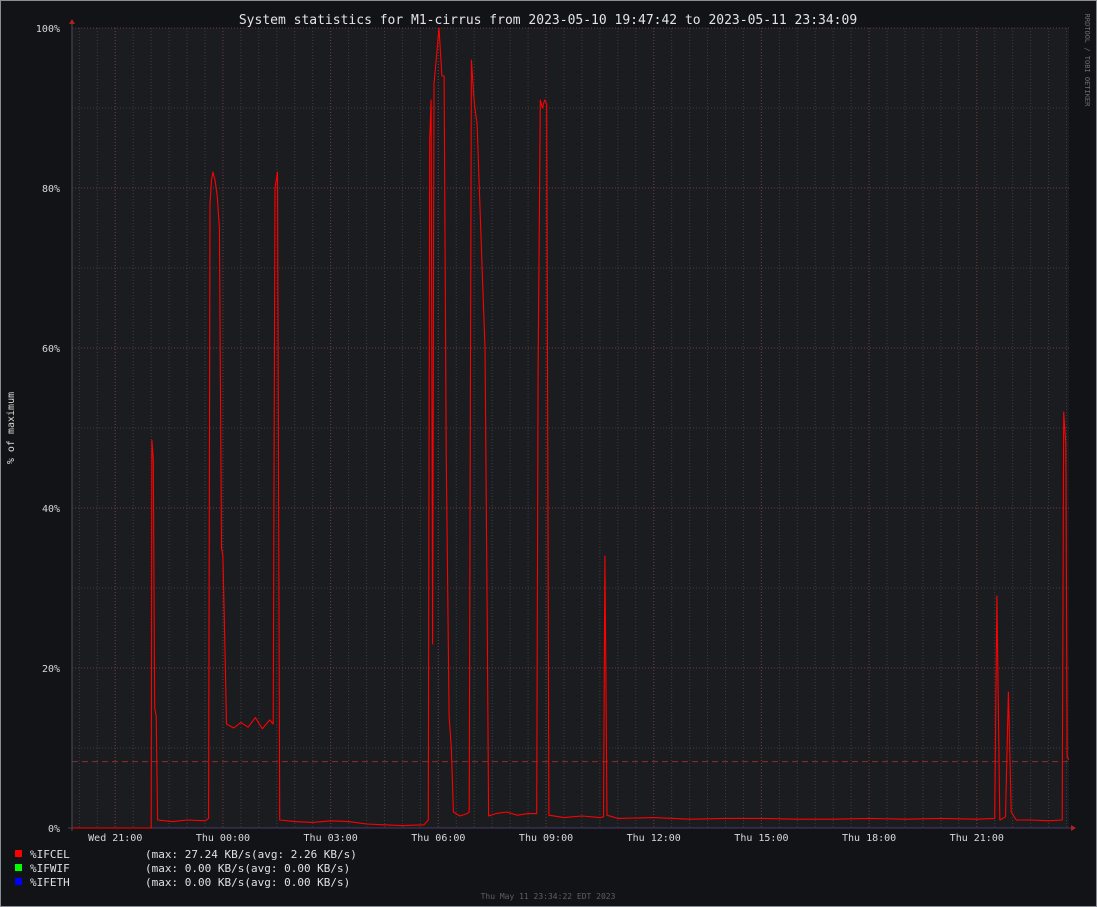  I want to click on y-axis-label: % of maximum, so click(11, 428).